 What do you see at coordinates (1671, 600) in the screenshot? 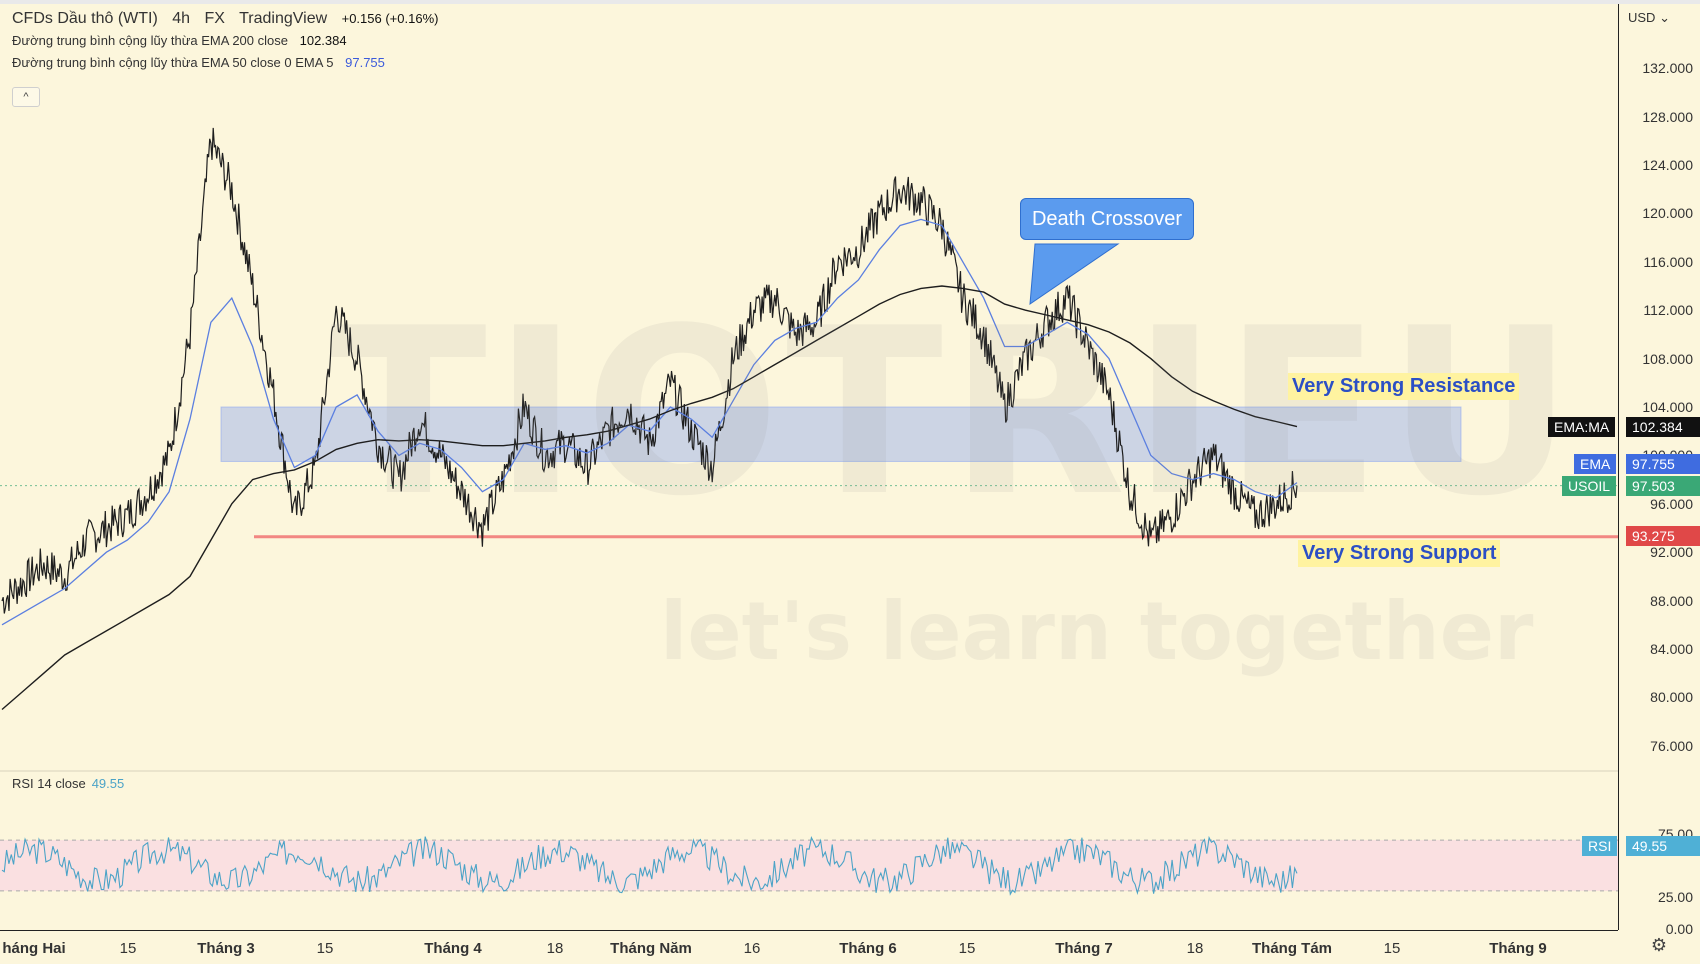
I see `price-tick-label: 88.000` at bounding box center [1671, 600].